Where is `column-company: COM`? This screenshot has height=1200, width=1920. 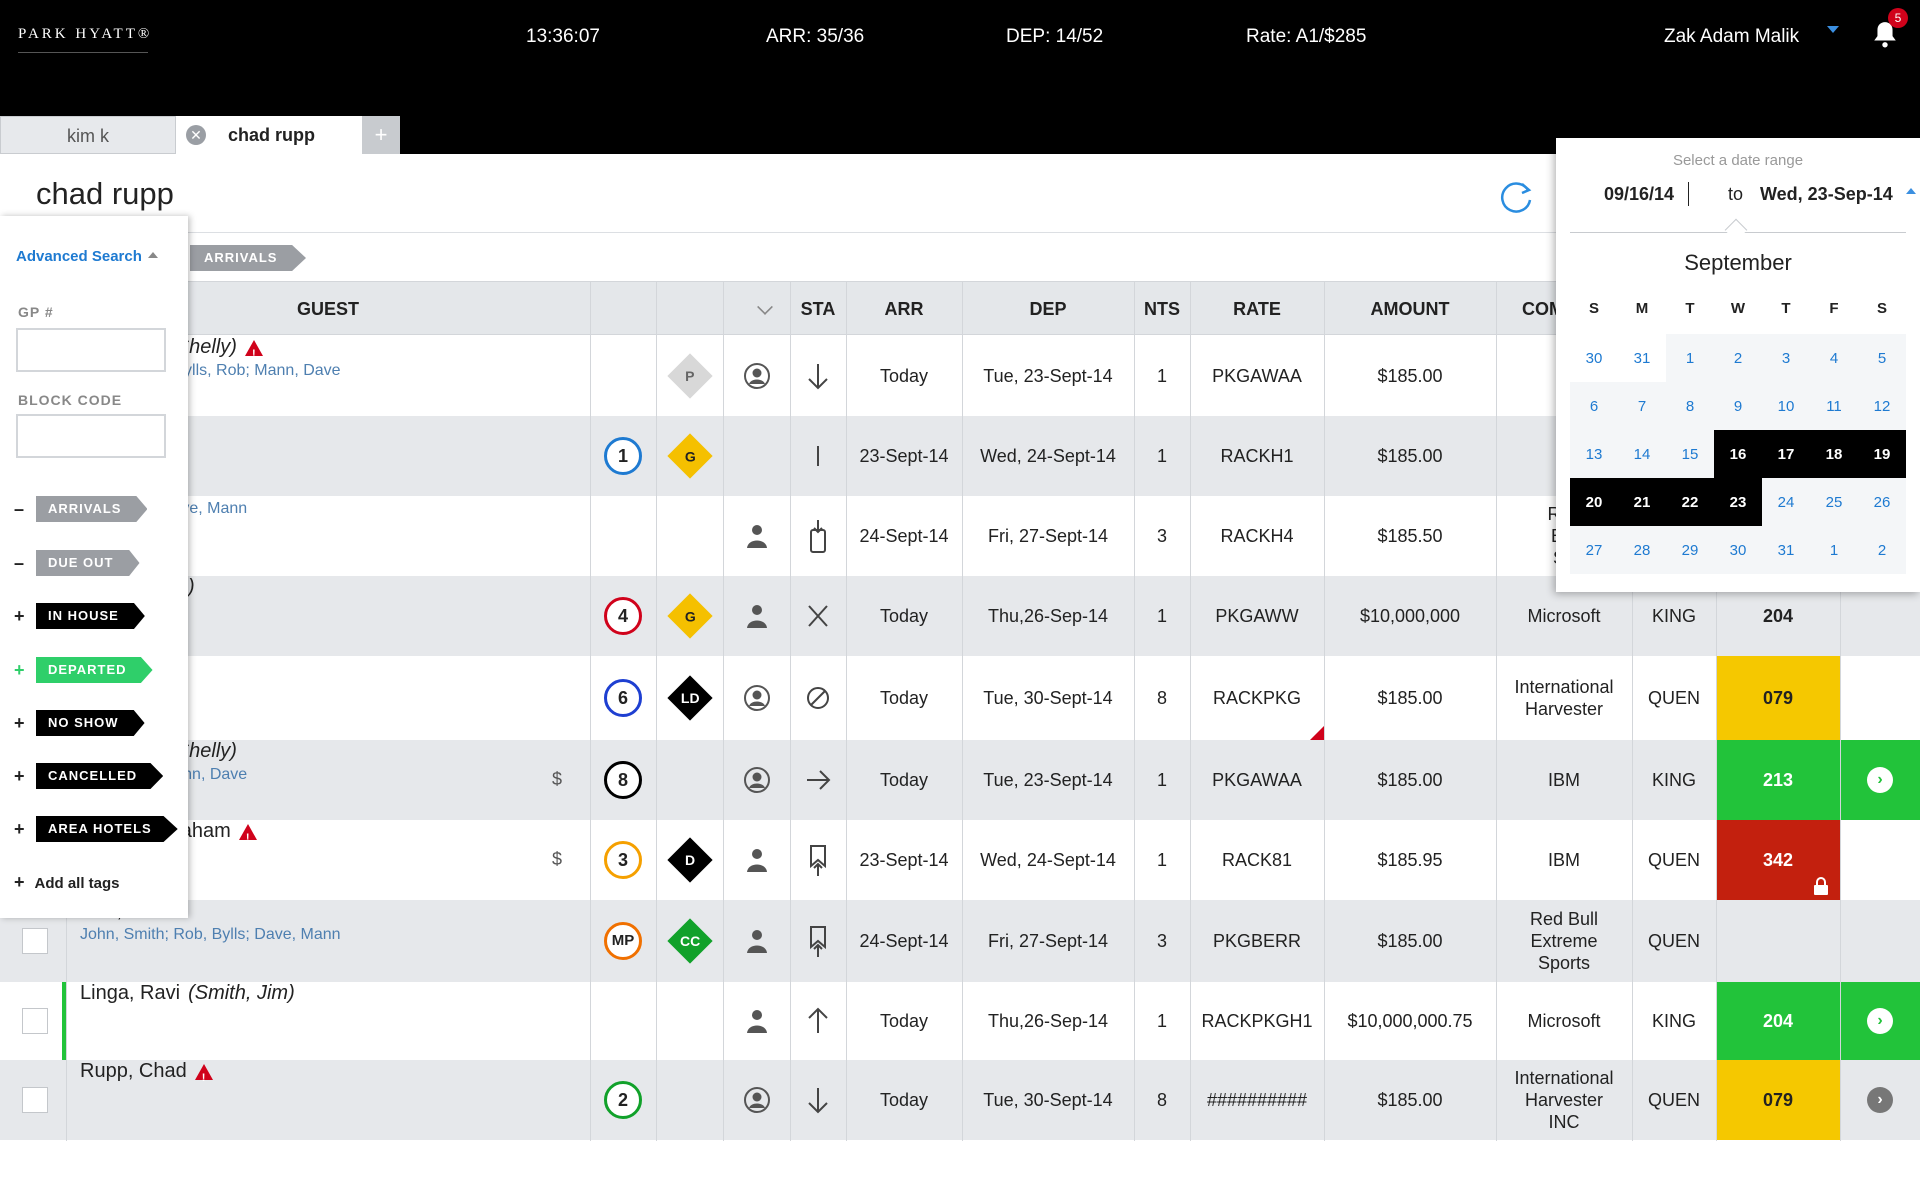
column-company: COM is located at coordinates (1543, 309).